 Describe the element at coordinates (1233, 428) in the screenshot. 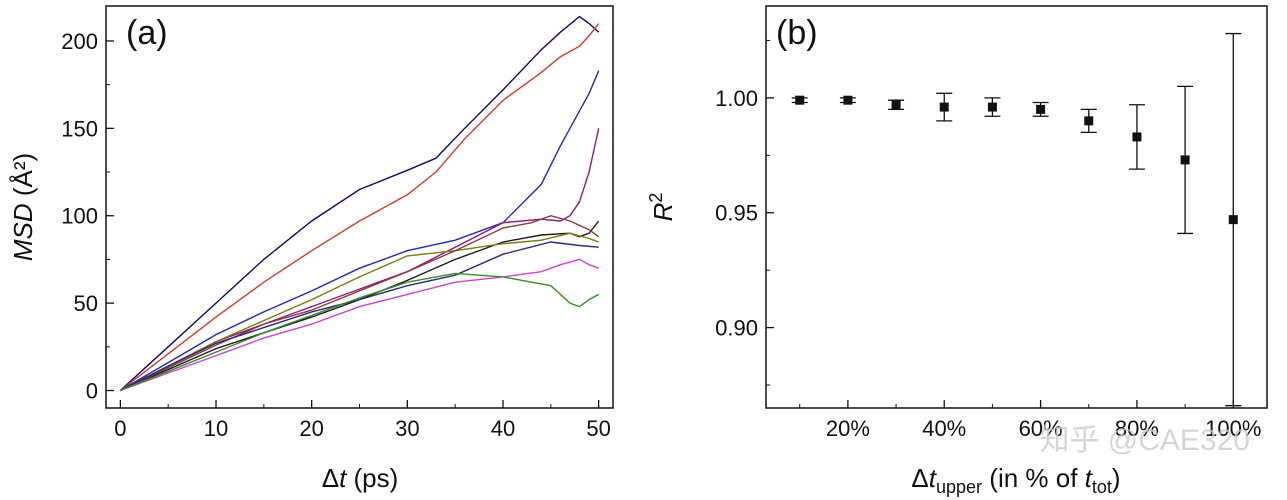

I see `panel-b-x-tick-label: 100%` at that location.